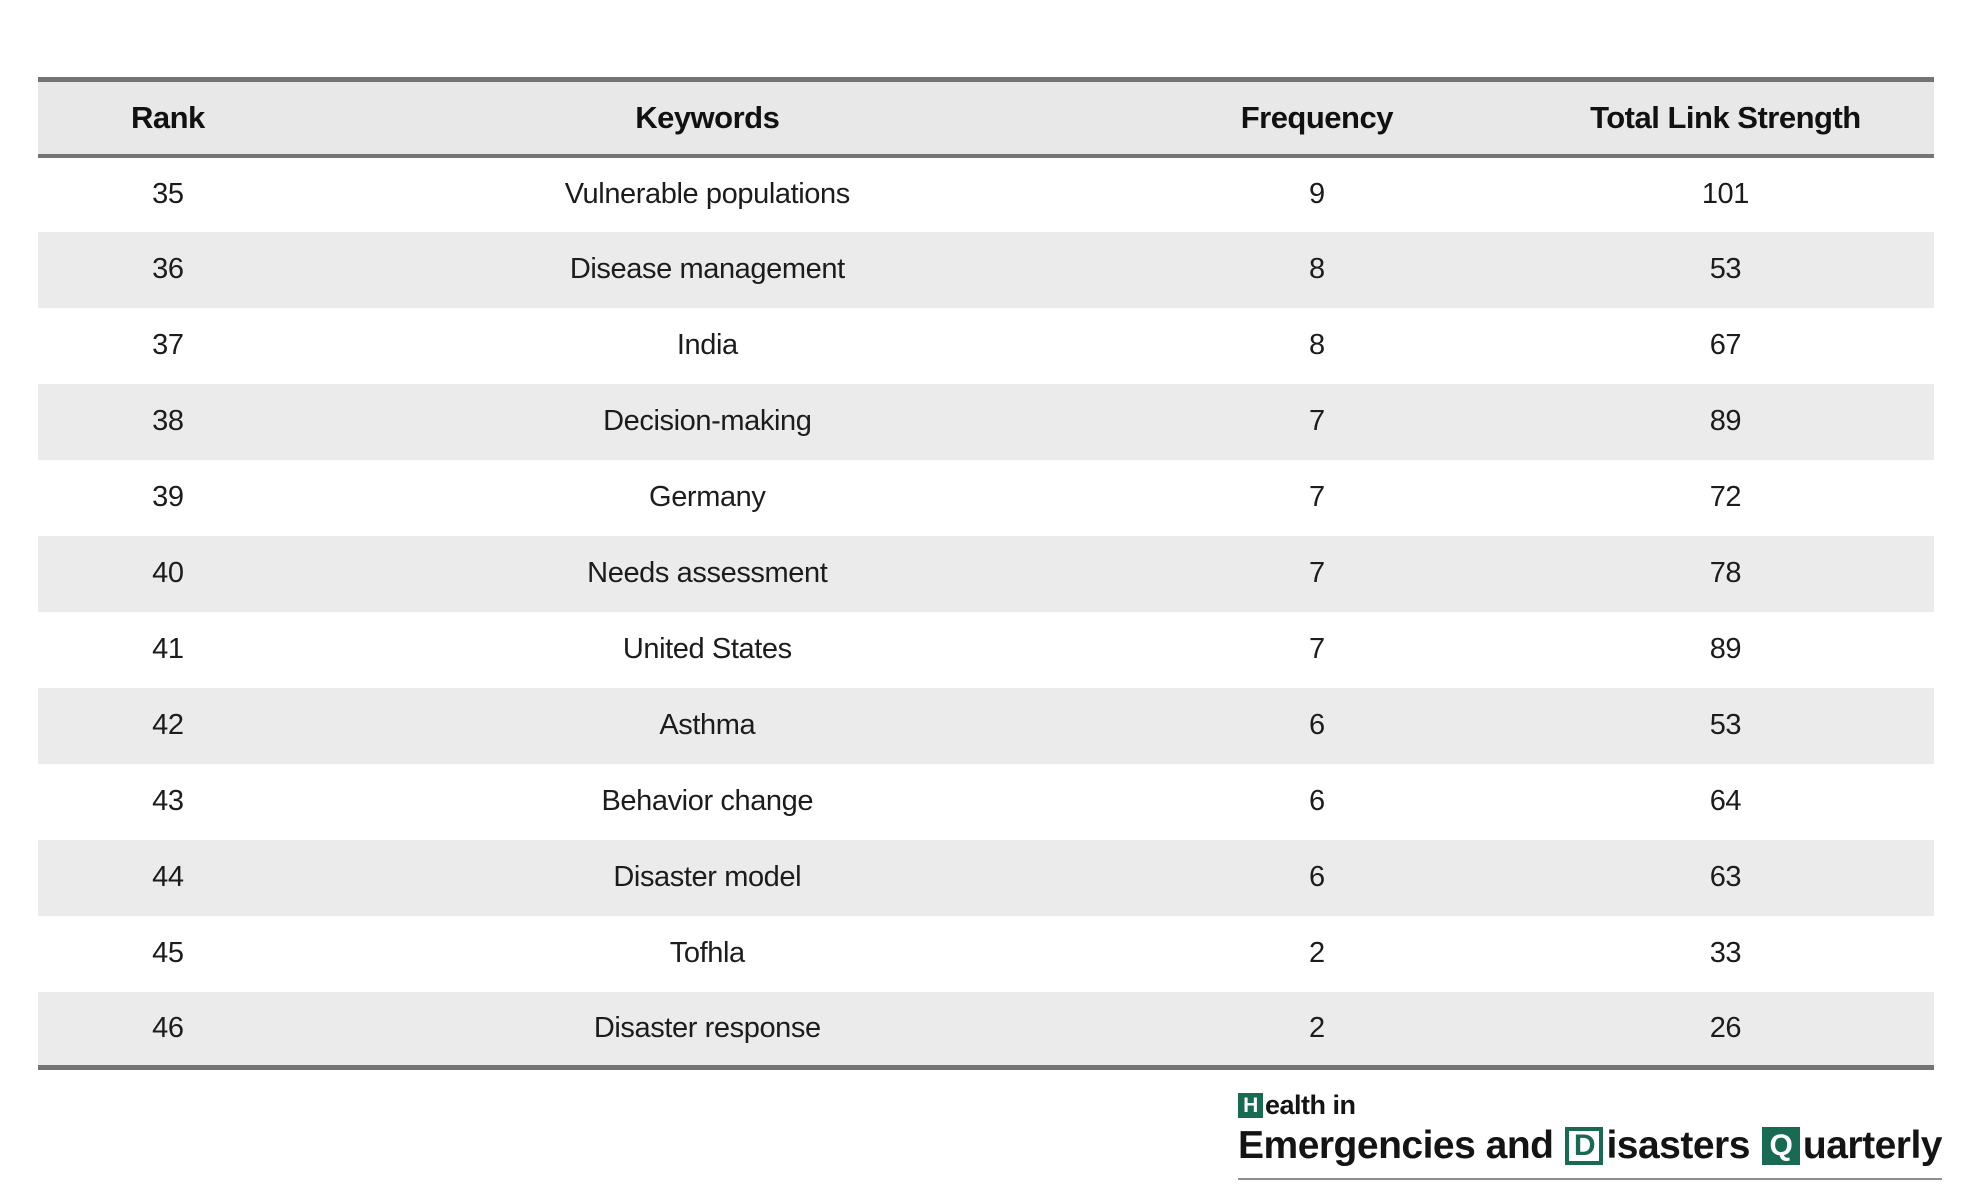  What do you see at coordinates (1250, 1105) in the screenshot?
I see `logo-h-box: H` at bounding box center [1250, 1105].